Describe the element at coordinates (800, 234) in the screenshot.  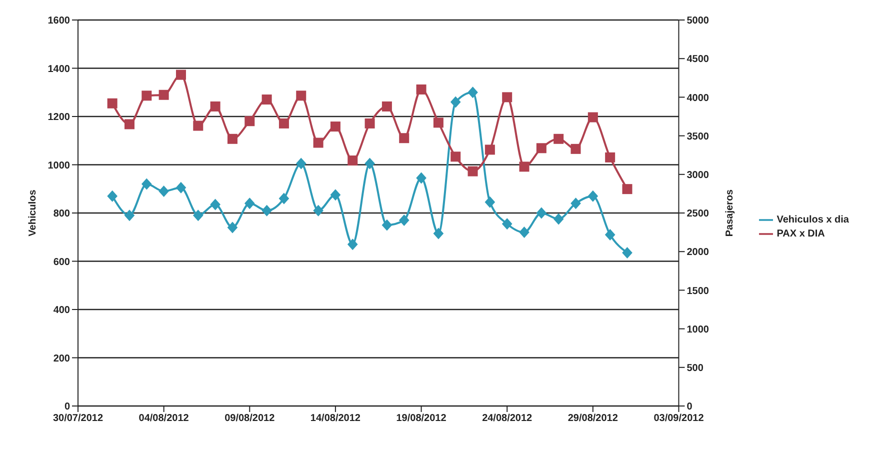
I see `legend-label: PAX x DIA` at that location.